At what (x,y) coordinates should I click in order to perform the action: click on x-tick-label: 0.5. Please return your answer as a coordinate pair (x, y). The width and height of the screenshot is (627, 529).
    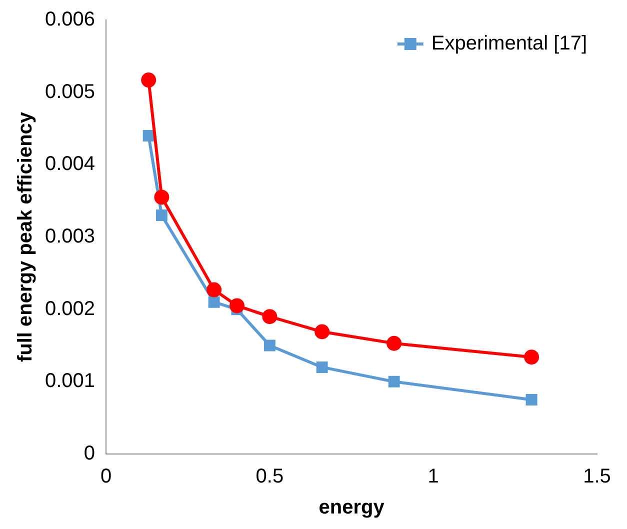
    Looking at the image, I should click on (270, 477).